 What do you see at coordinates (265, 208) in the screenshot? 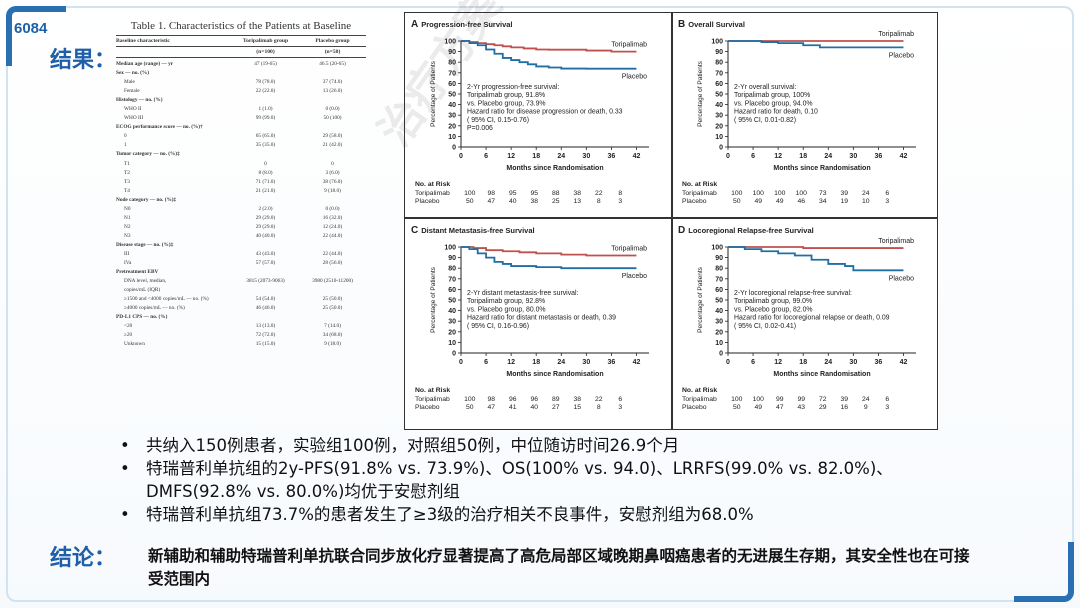
I see `table-cell: 2 (2.0)` at bounding box center [265, 208].